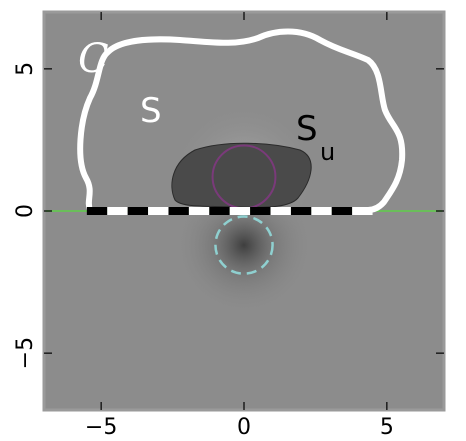 The image size is (466, 441). I want to click on x-tick-label: 5, so click(387, 427).